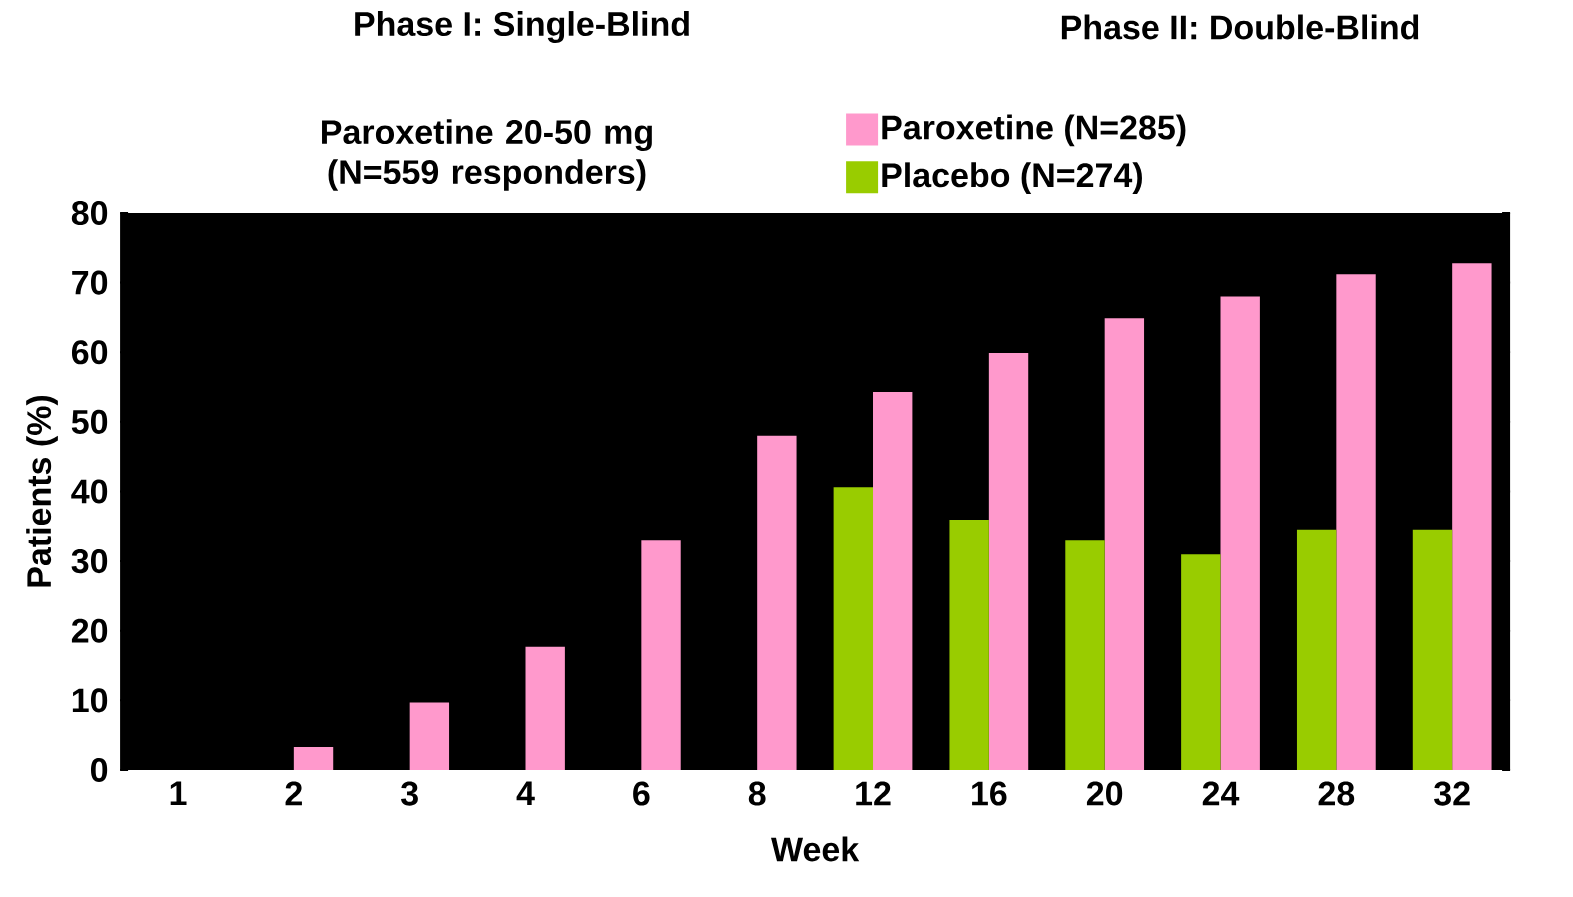  Describe the element at coordinates (1336, 793) in the screenshot. I see `x-tick-label: 28` at that location.